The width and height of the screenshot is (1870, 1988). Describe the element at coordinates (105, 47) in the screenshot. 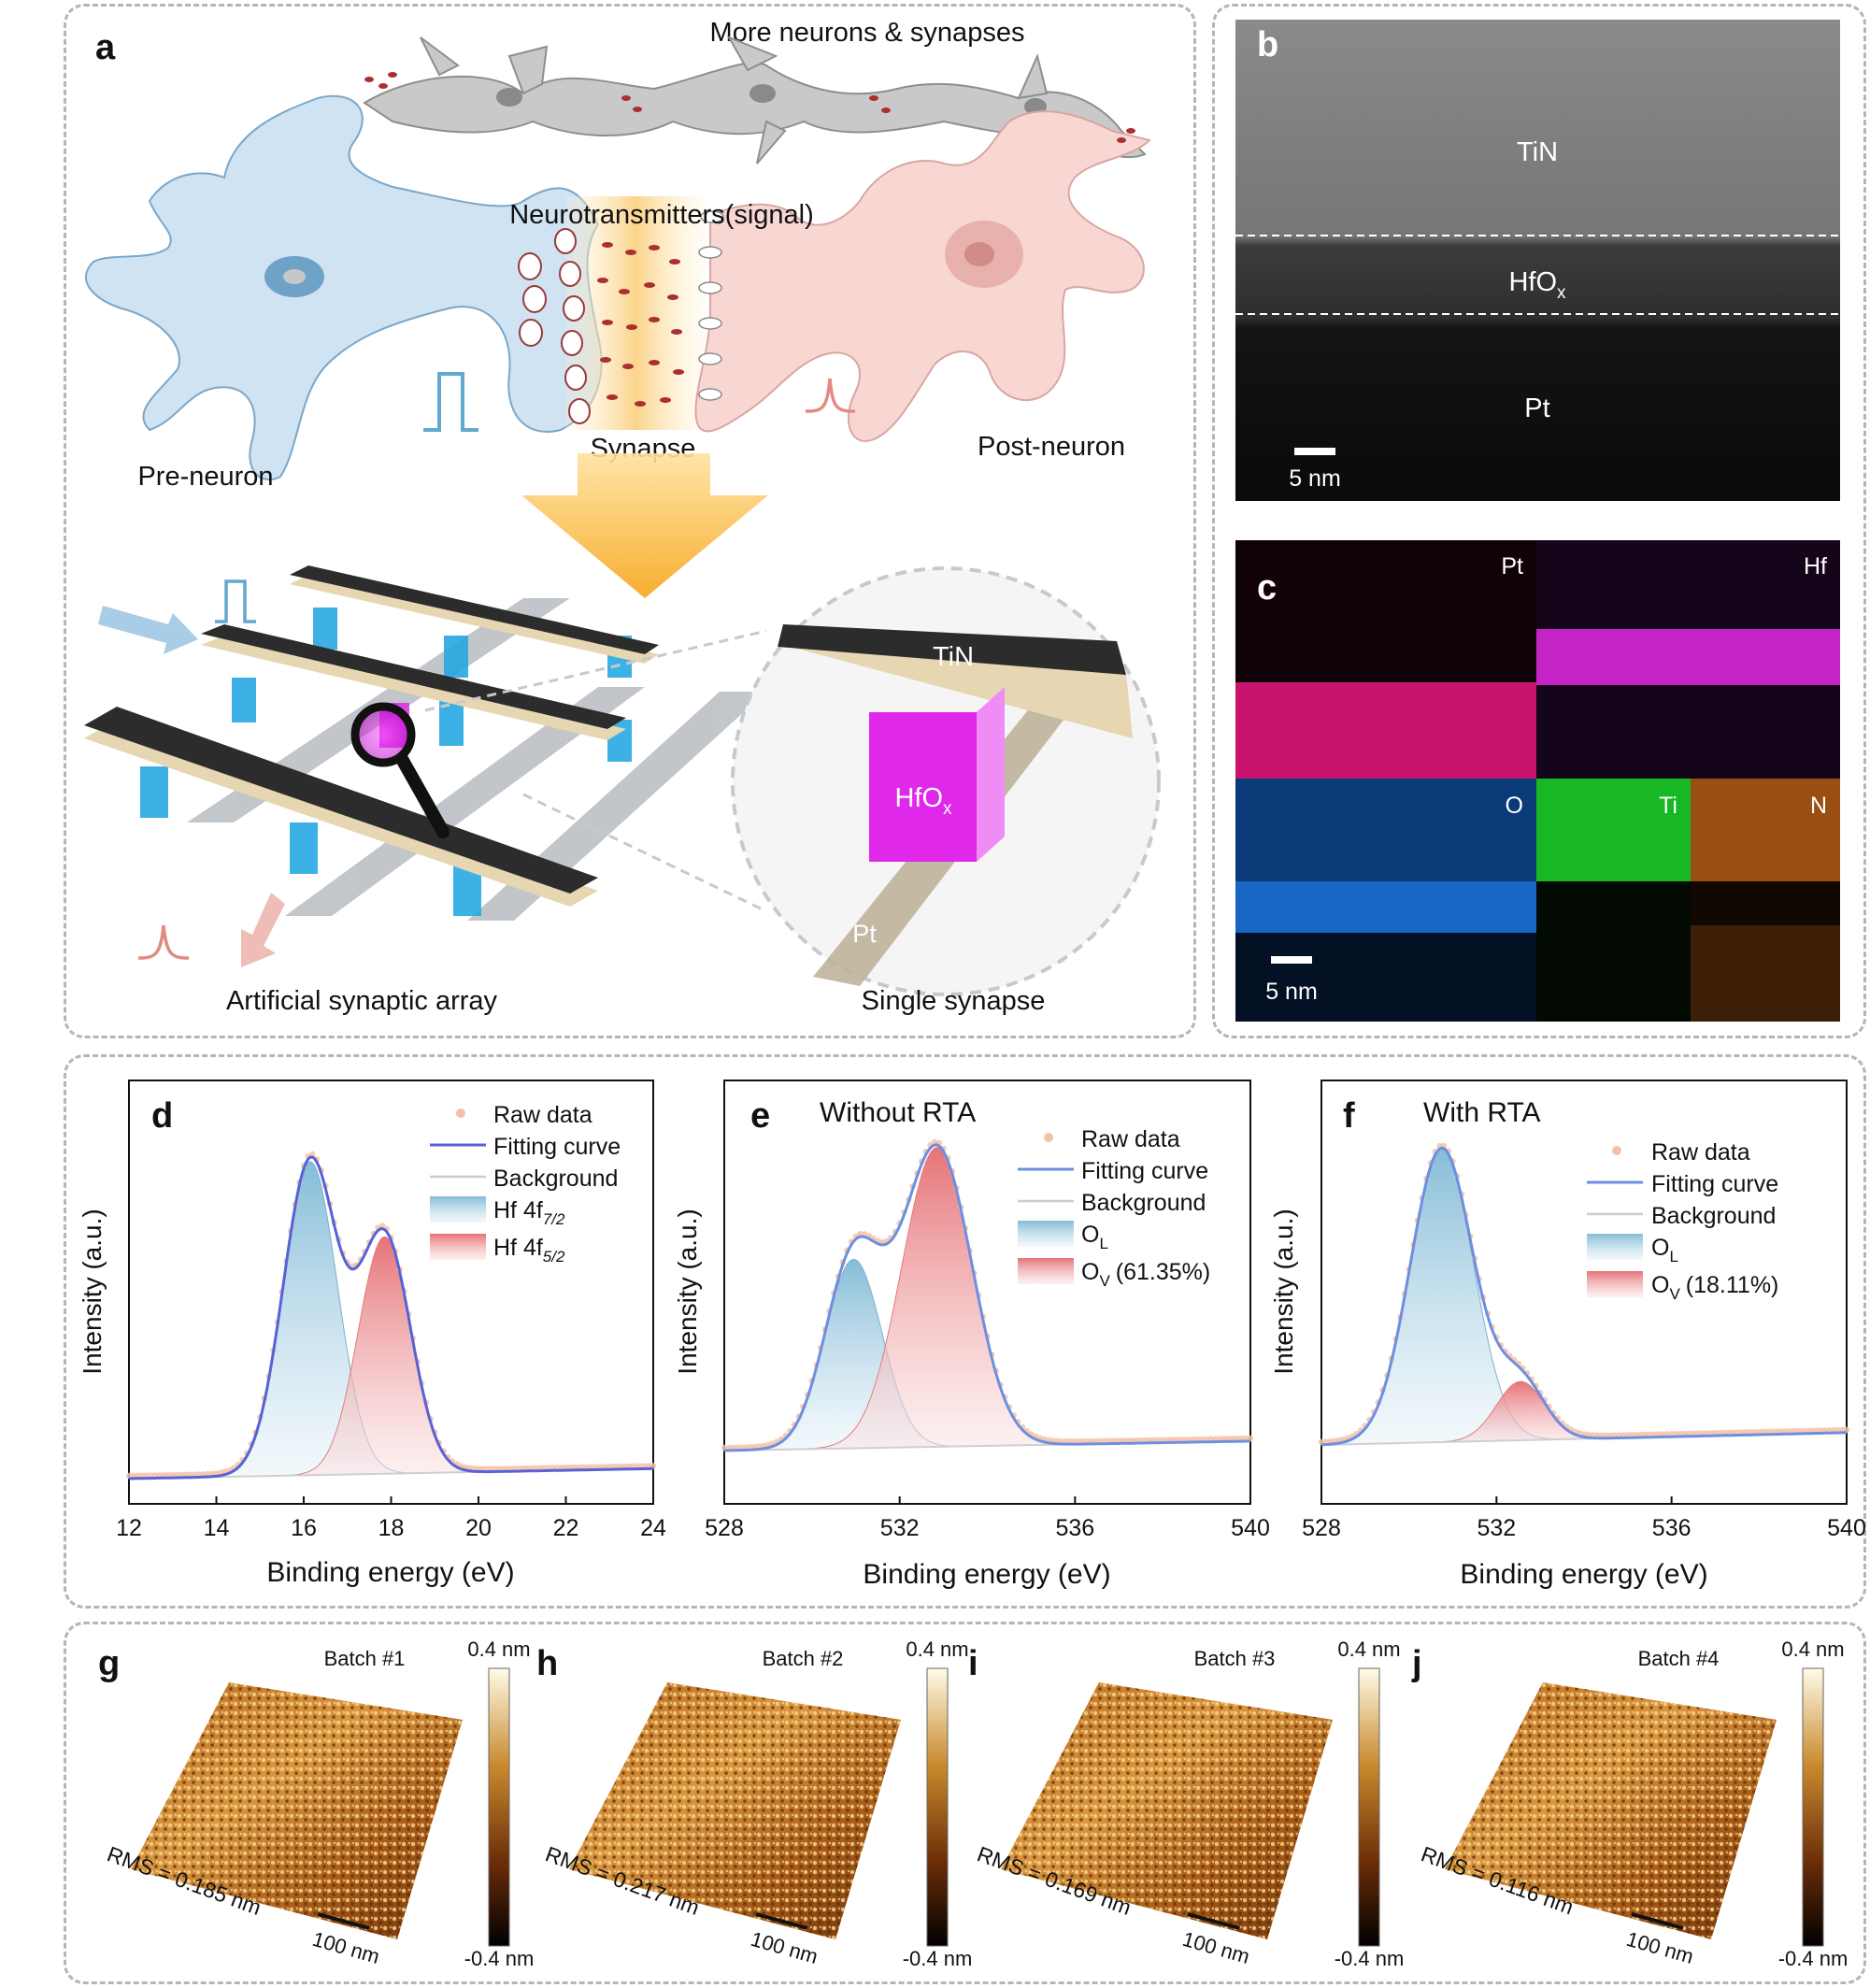

I see `panel-a-label: a` at that location.